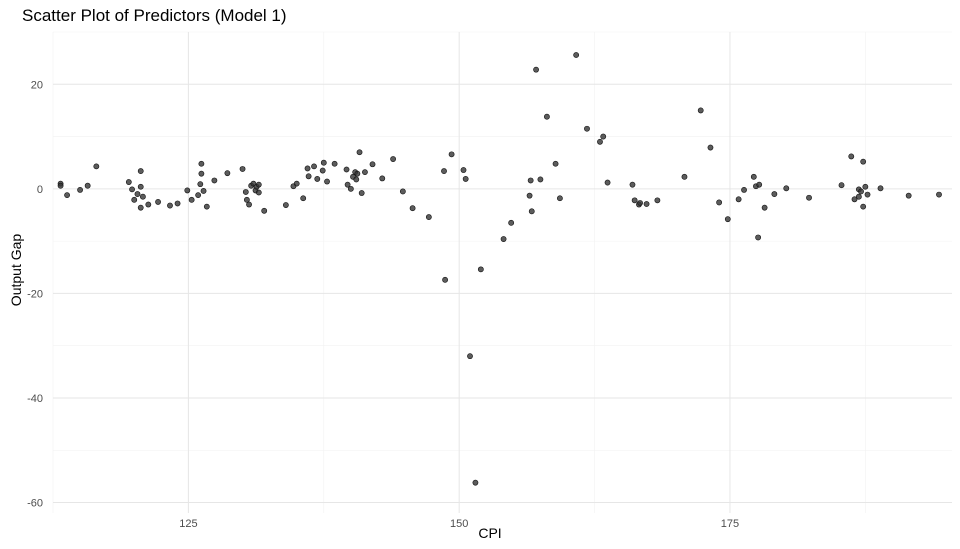 This screenshot has width=960, height=549. What do you see at coordinates (16, 270) in the screenshot?
I see `y-axis-label: Output Gap` at bounding box center [16, 270].